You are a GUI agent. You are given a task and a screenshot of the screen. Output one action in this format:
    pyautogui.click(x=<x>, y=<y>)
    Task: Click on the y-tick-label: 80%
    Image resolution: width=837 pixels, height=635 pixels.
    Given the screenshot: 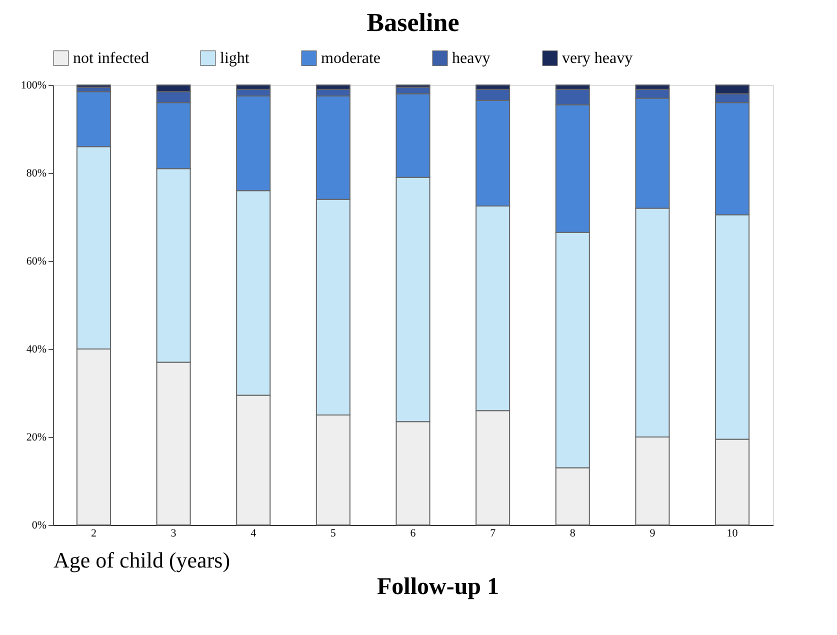 What is the action you would take?
    pyautogui.click(x=36, y=174)
    